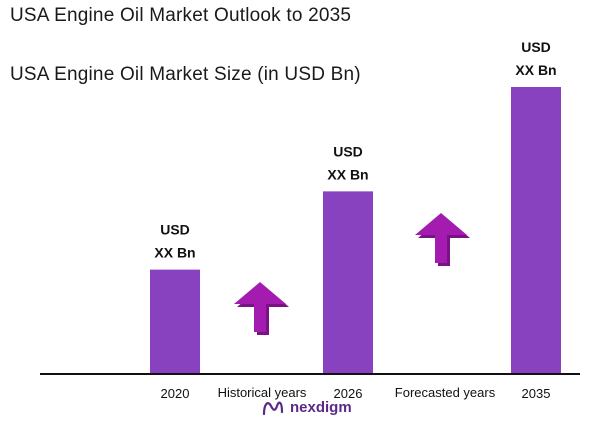  I want to click on data-label-value-2020: XX Bn, so click(174, 253).